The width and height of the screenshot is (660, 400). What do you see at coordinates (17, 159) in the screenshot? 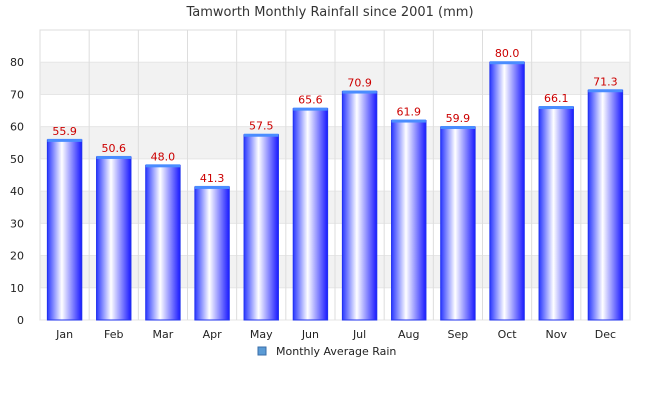
I see `y-tick-label: 50` at bounding box center [17, 159].